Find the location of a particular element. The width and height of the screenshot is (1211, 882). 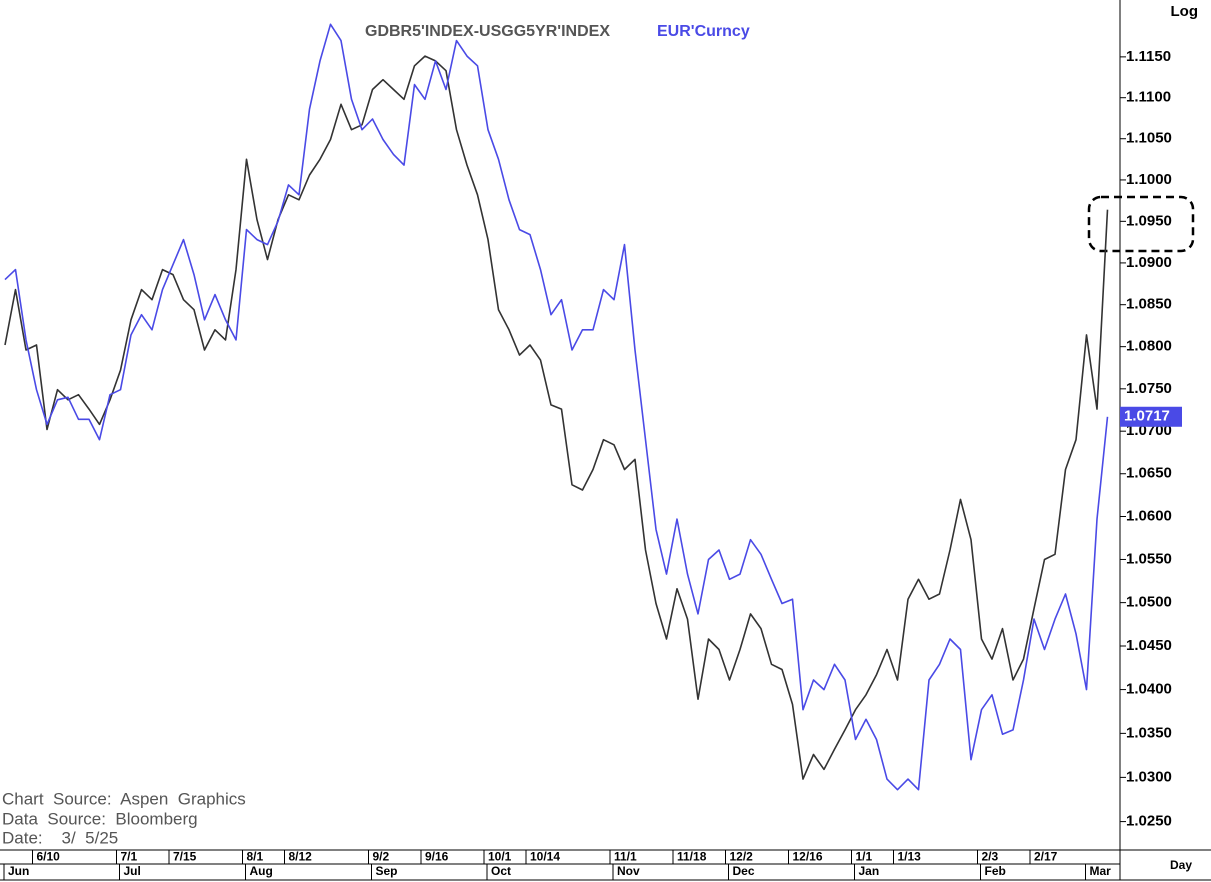

x-tick-label: 12/16 is located at coordinates (808, 857).